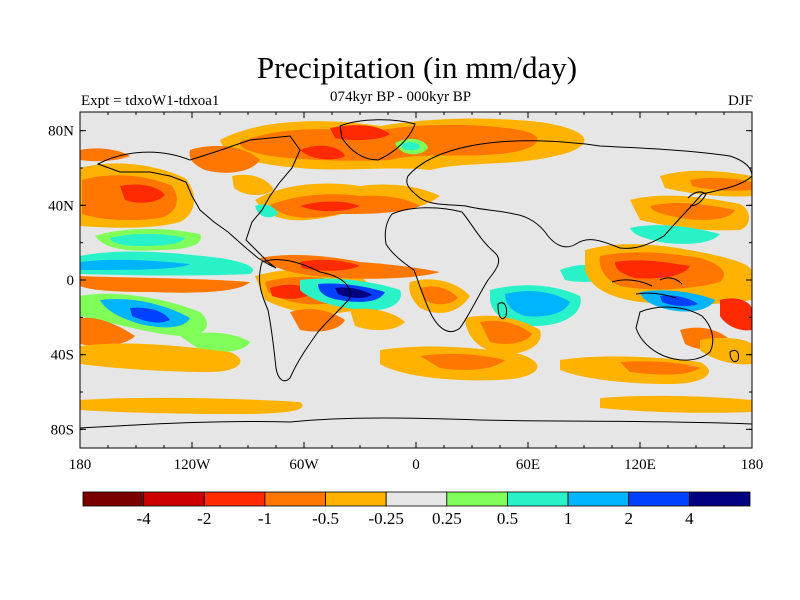  Describe the element at coordinates (62, 356) in the screenshot. I see `lat-tick-label: 40S` at that location.